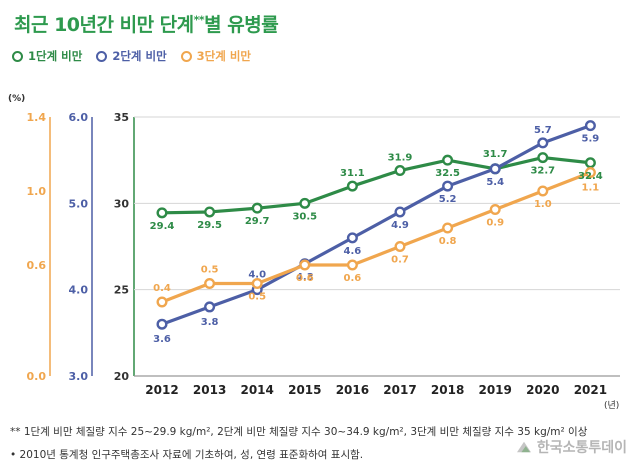 This screenshot has height=475, width=637. Describe the element at coordinates (448, 241) in the screenshot. I see `data-label-stage3: 0.8` at that location.